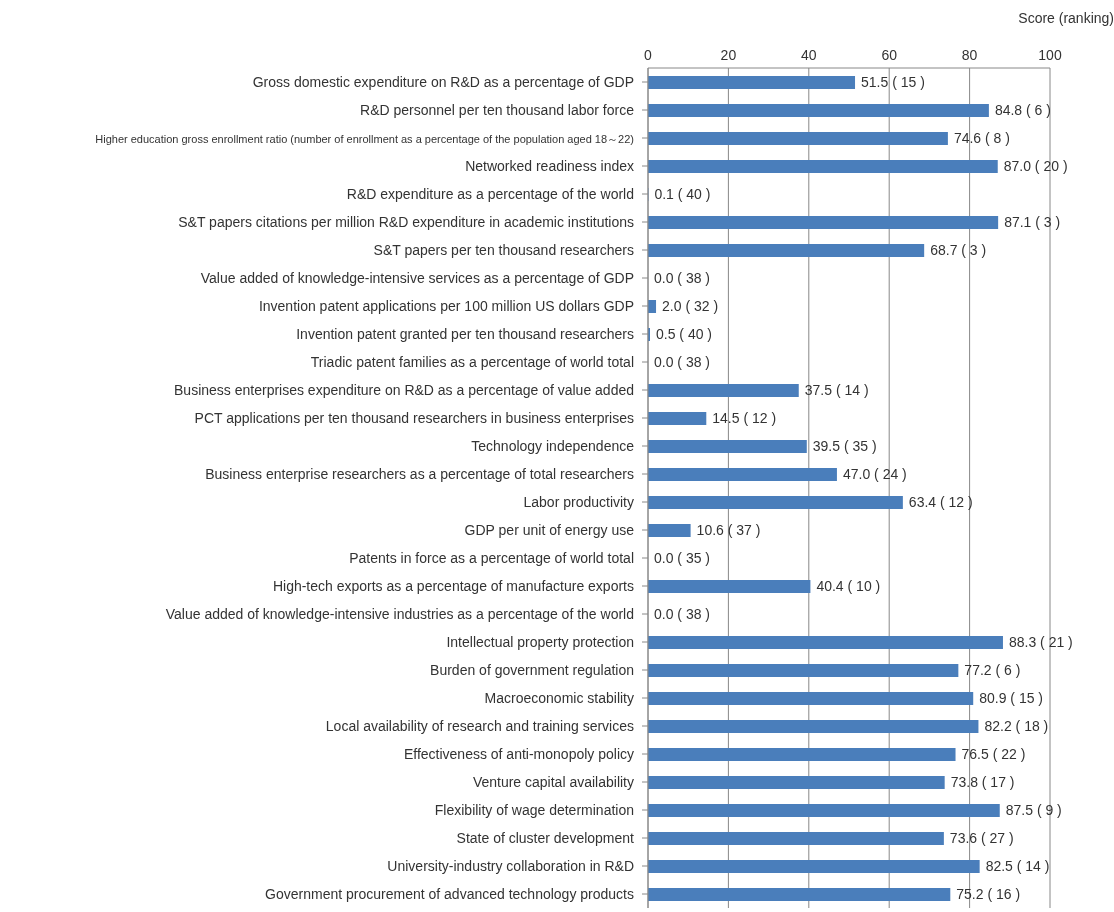  I want to click on data-label: 40.4 ( 10 ), so click(848, 586).